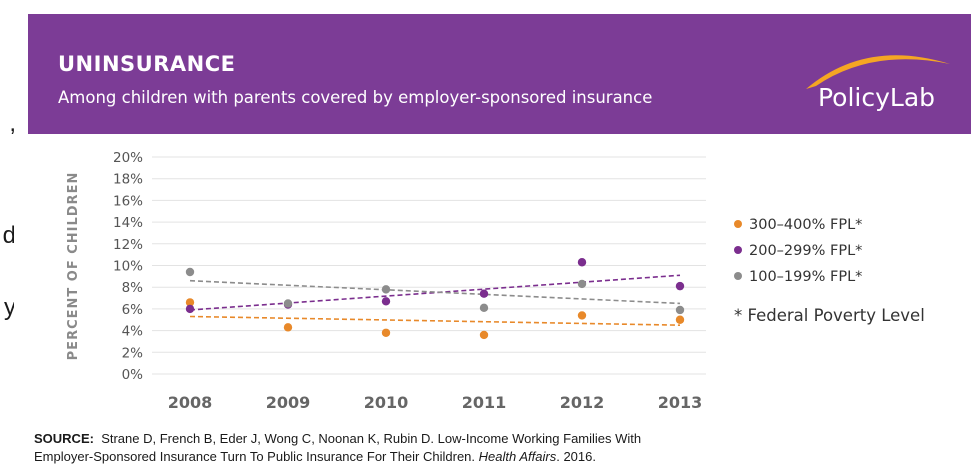 The image size is (971, 471). I want to click on y-tick-label: 14%, so click(128, 223).